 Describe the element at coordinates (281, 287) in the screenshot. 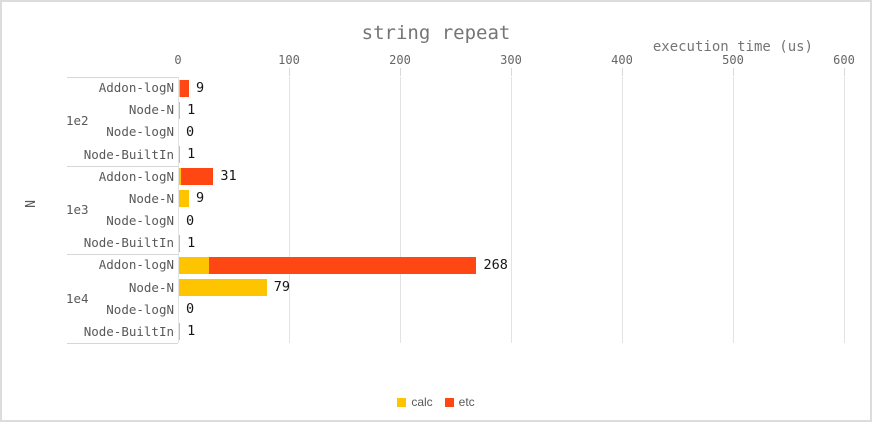

I see `bar-value-label: 79` at that location.